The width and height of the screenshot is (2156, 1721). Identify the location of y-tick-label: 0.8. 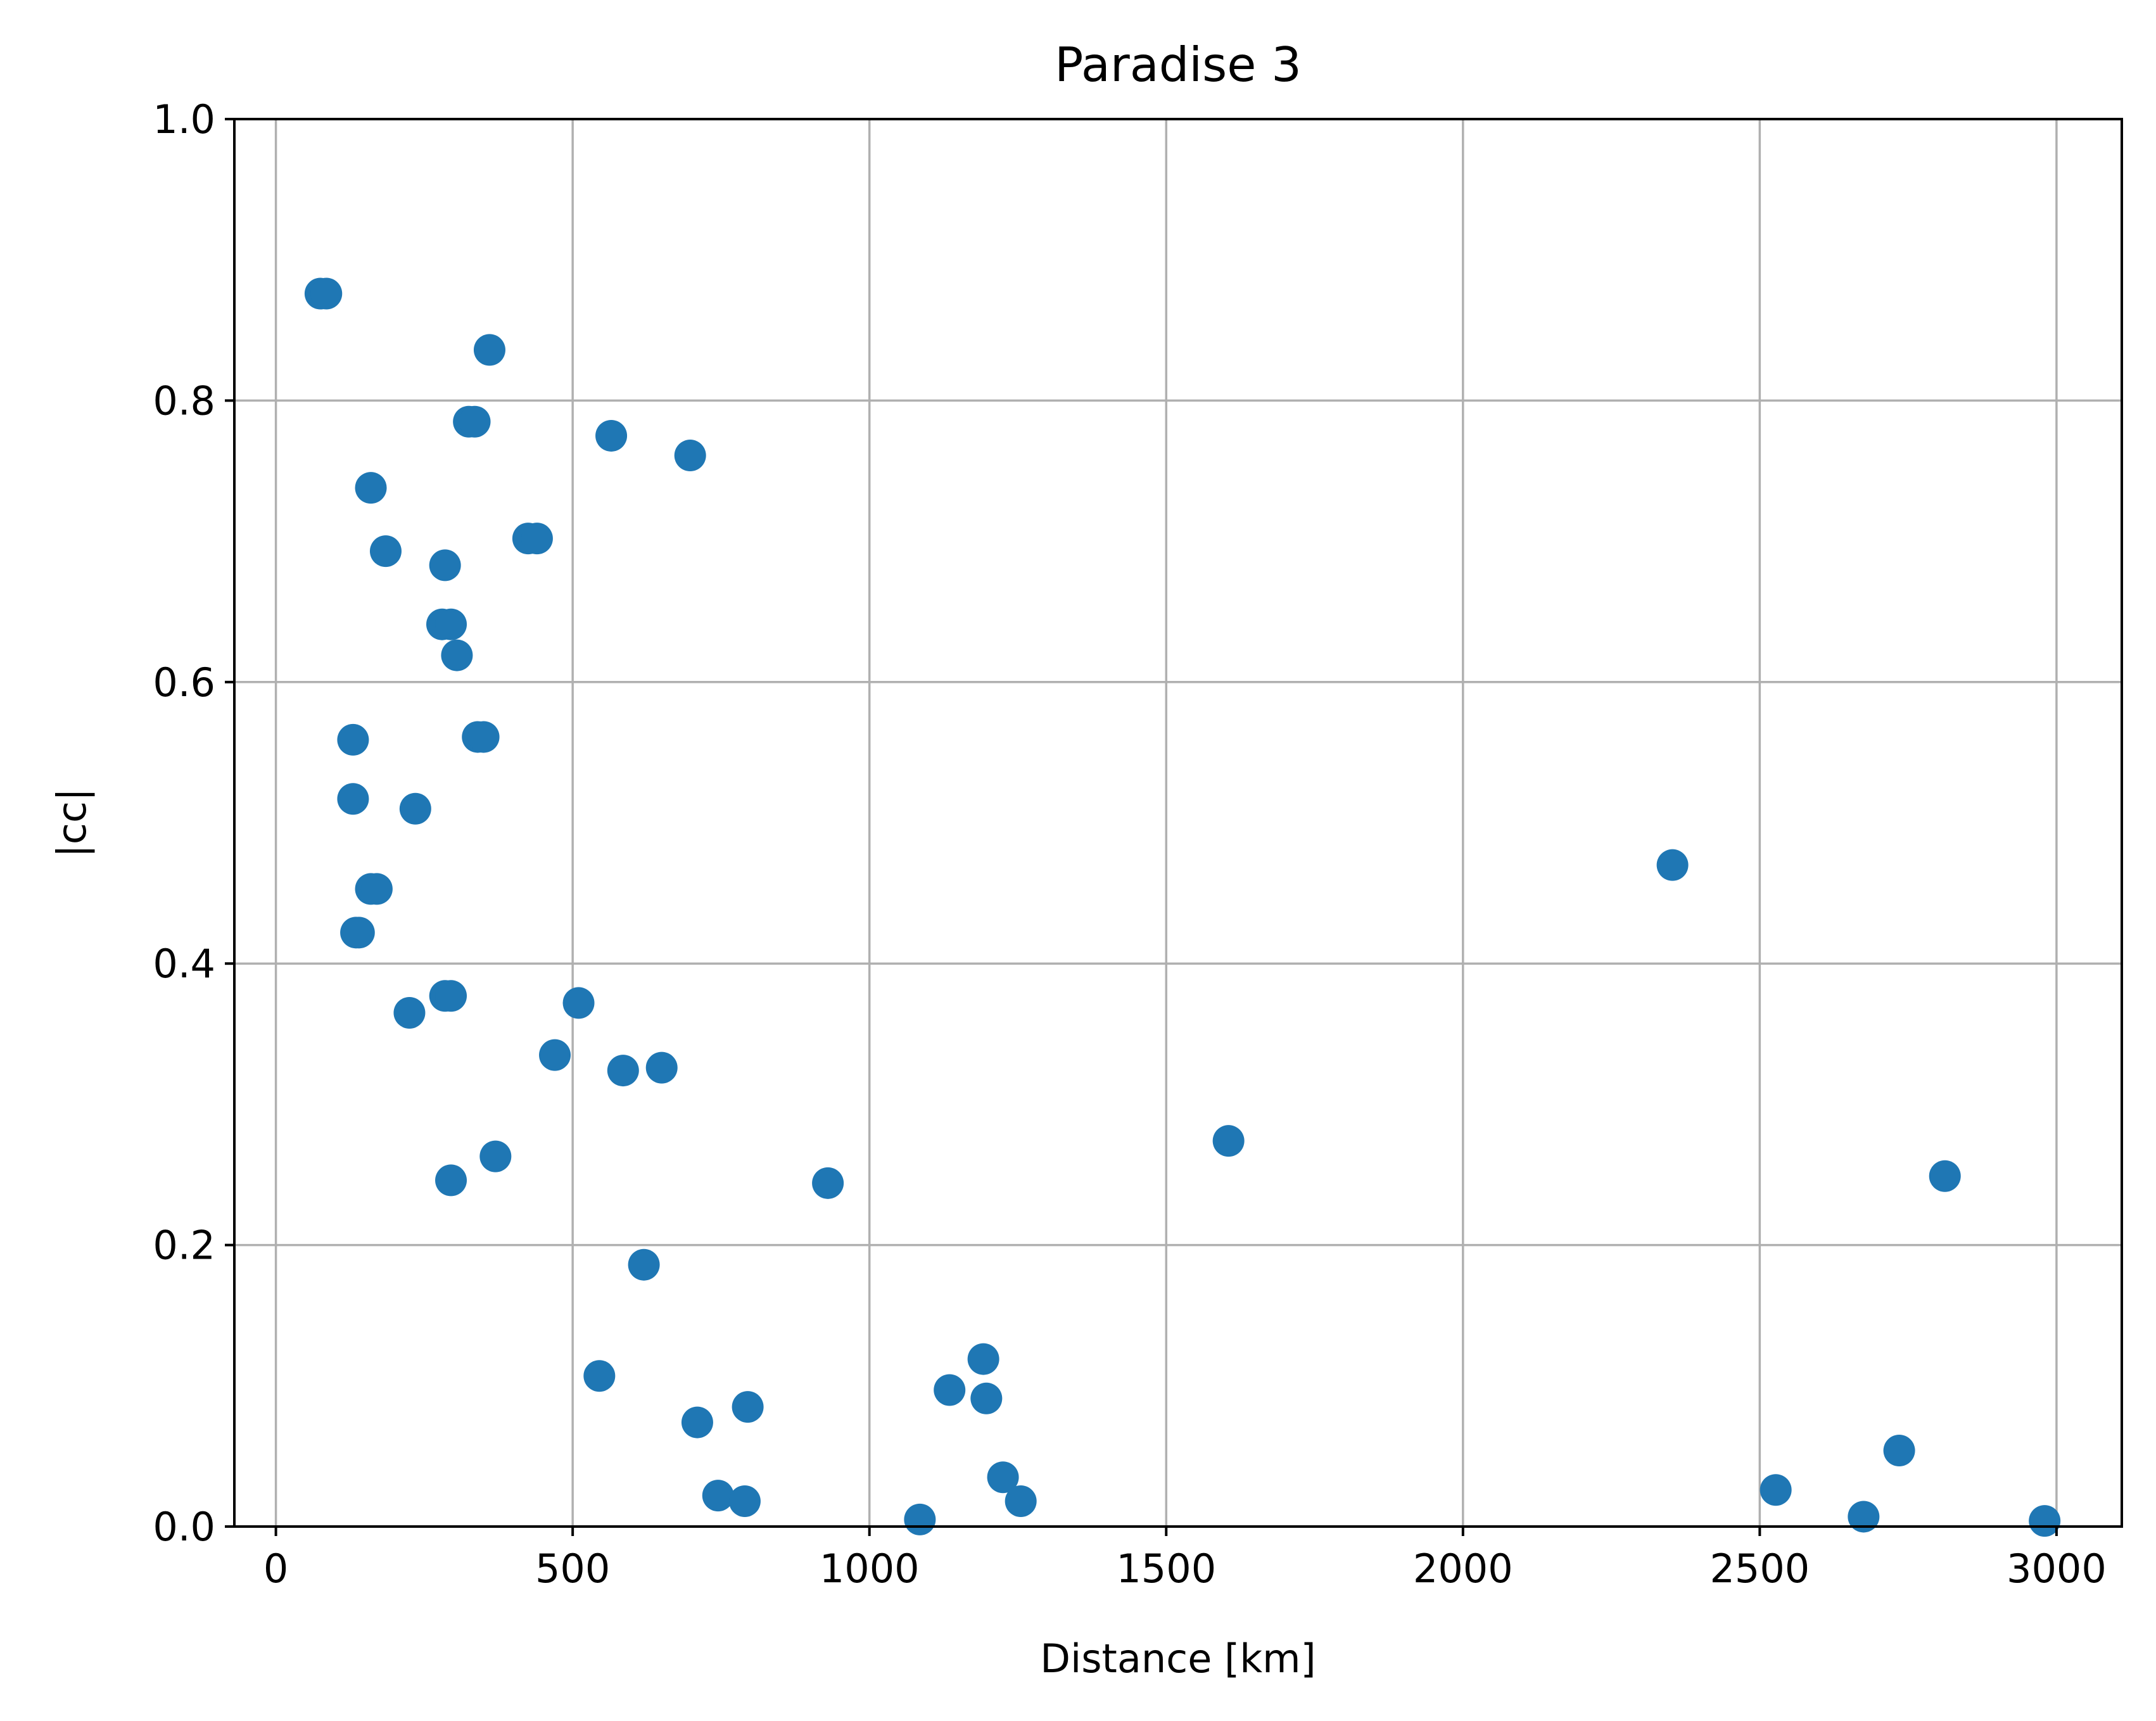
(184, 401).